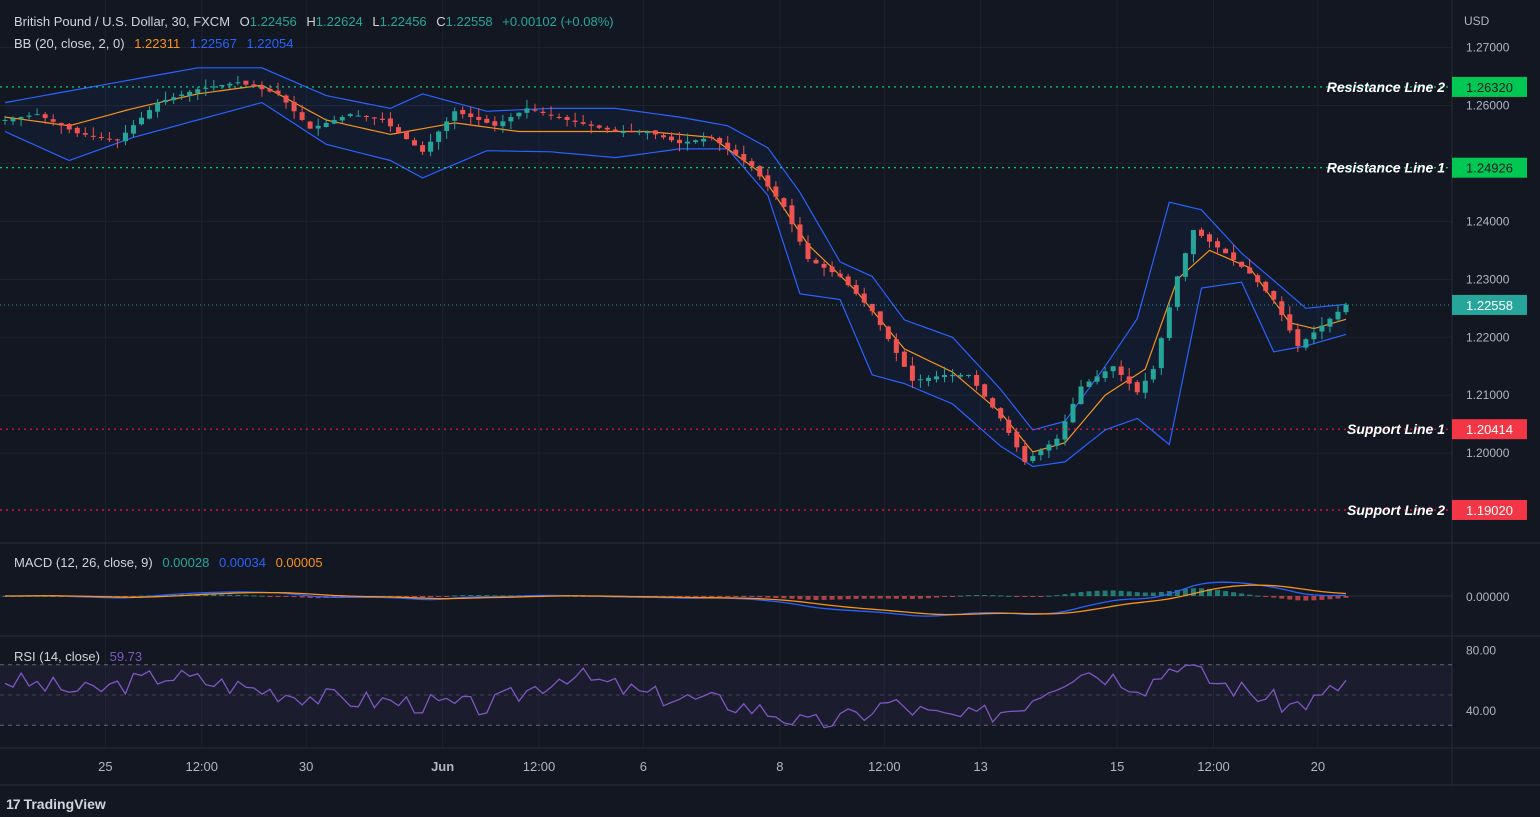 This screenshot has height=817, width=1540. Describe the element at coordinates (1213, 766) in the screenshot. I see `time-tick-label: 12:00` at that location.